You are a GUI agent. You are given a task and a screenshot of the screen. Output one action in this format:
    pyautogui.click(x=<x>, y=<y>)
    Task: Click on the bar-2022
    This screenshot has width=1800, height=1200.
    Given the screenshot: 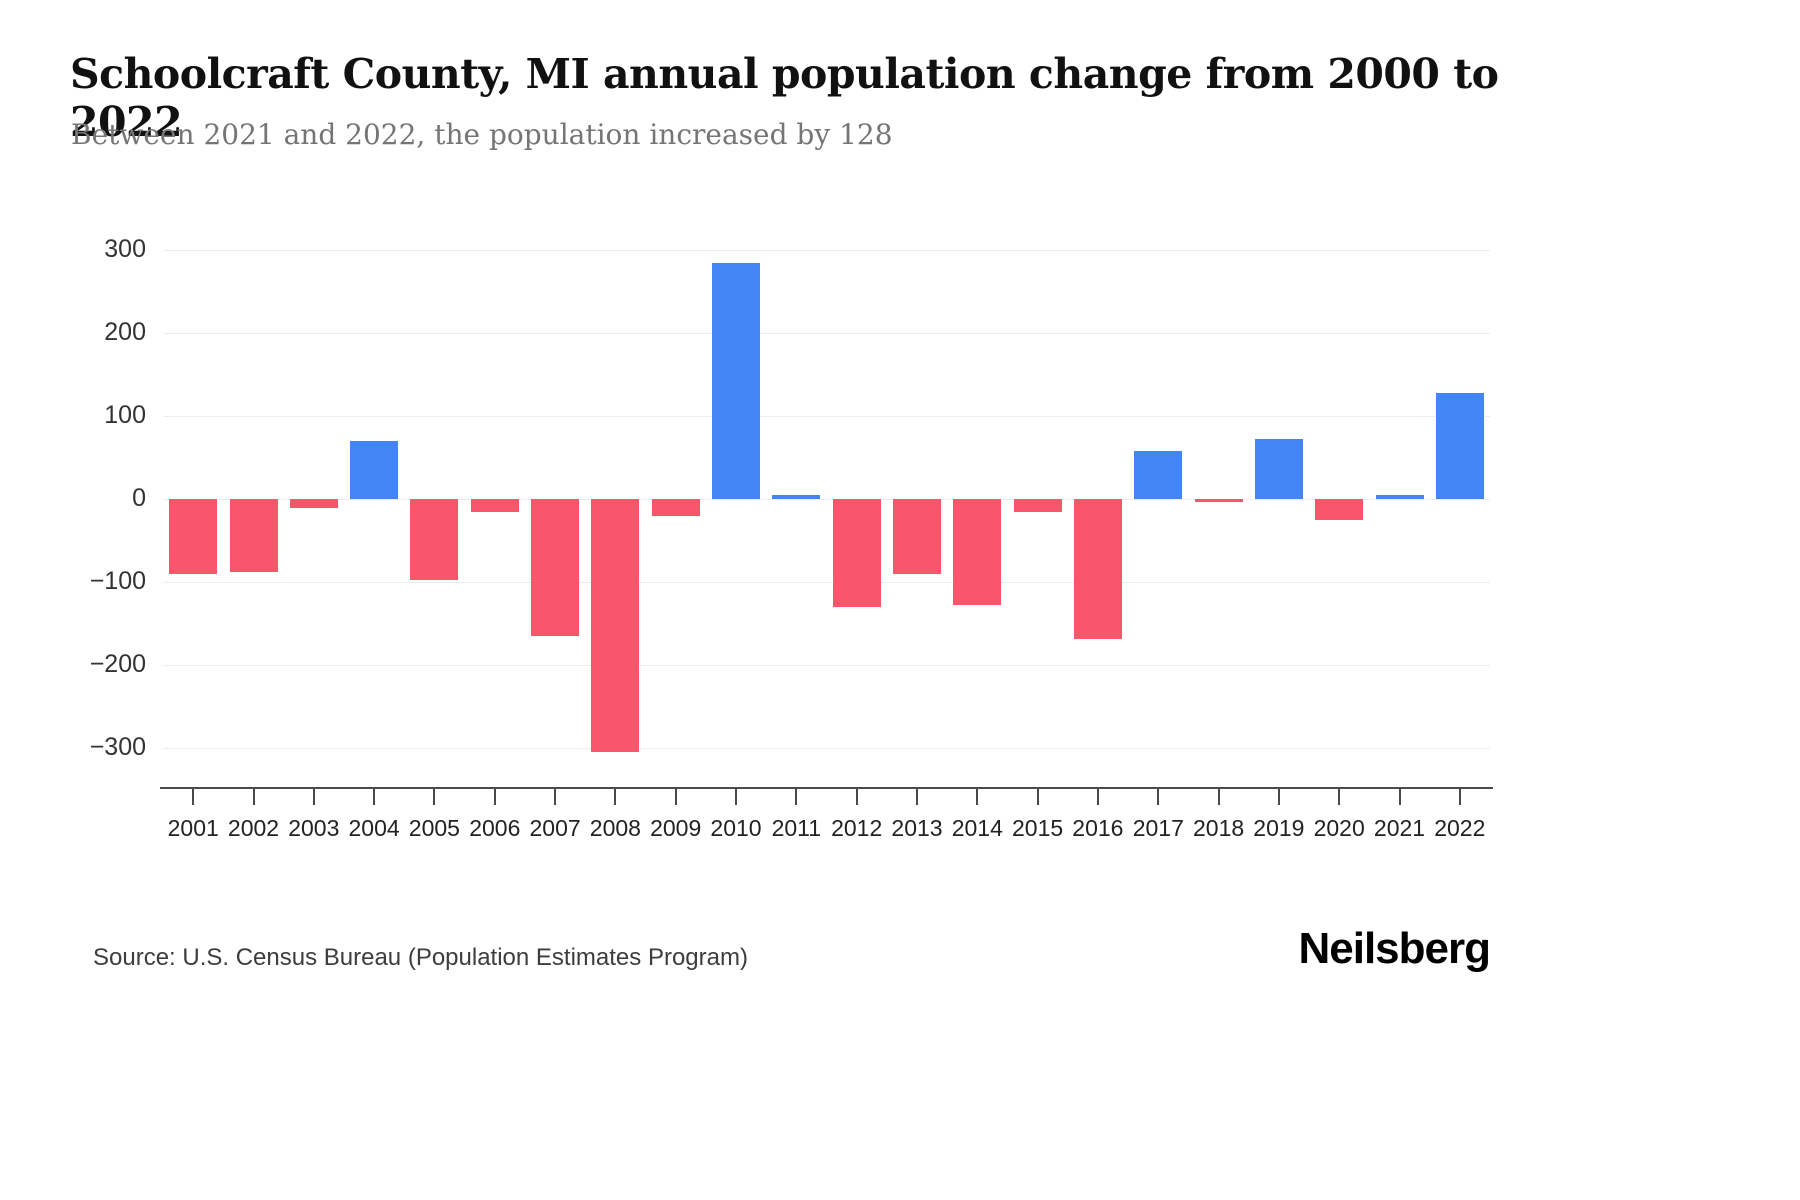 What is the action you would take?
    pyautogui.click(x=1459, y=446)
    